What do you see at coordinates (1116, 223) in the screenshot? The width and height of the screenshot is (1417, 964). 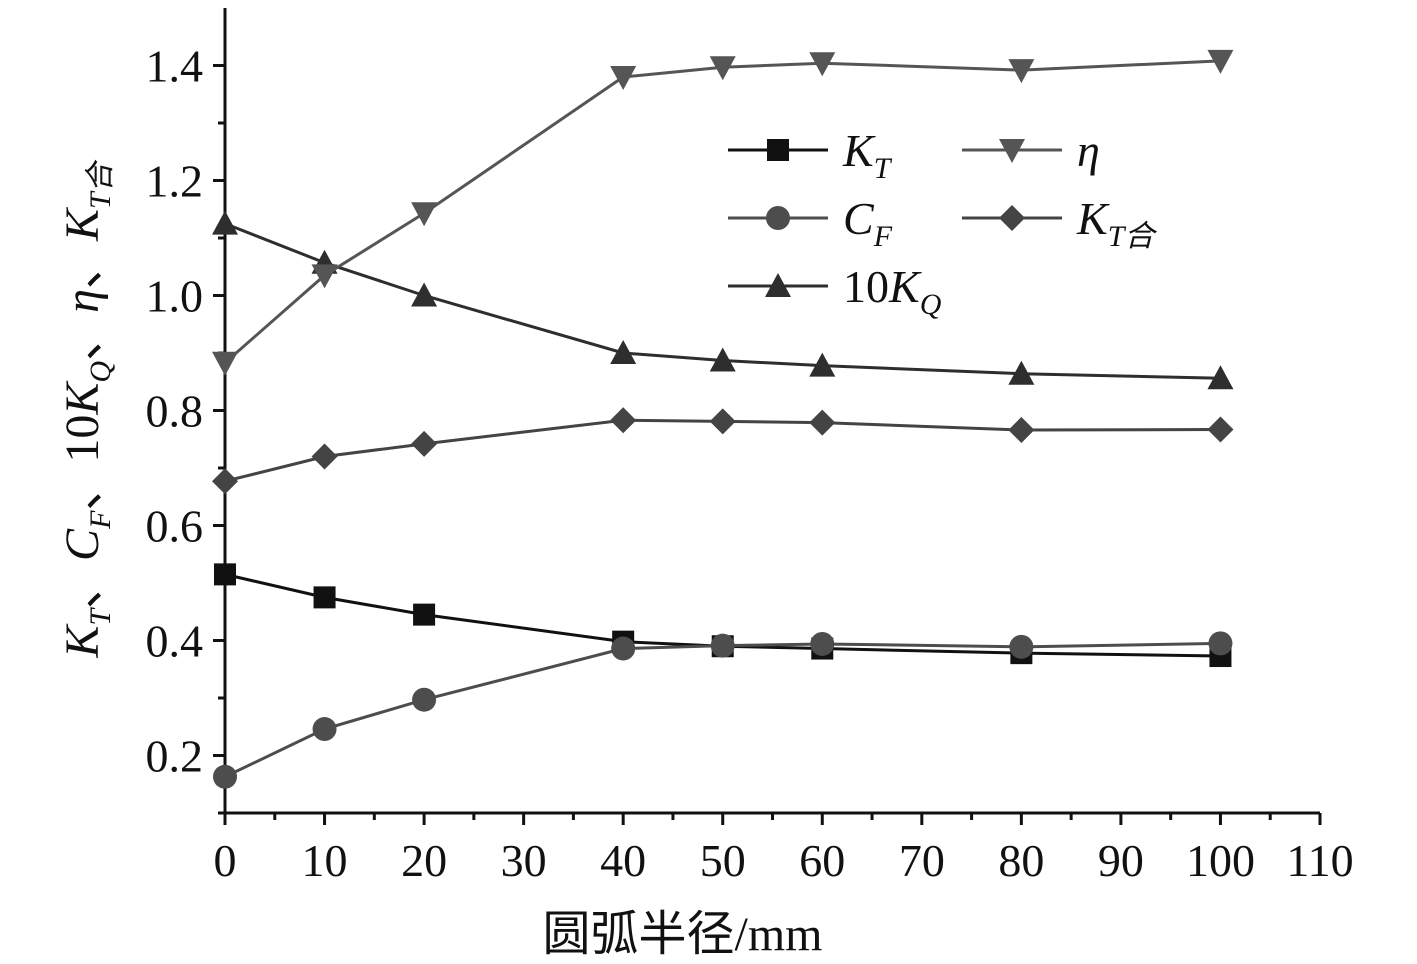 I see `legend-label: KT合` at bounding box center [1116, 223].